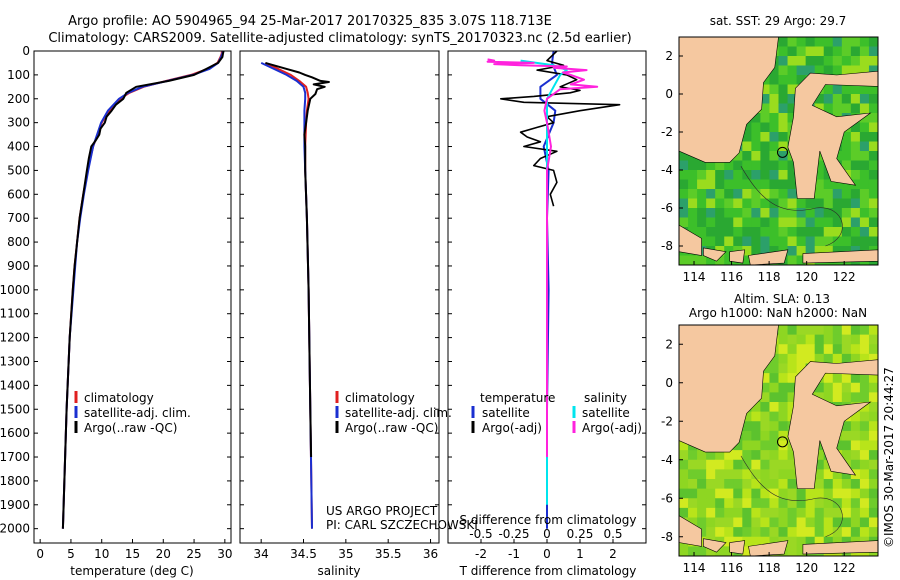 Image resolution: width=900 pixels, height=580 pixels. What do you see at coordinates (547, 534) in the screenshot?
I see `x2-tick-label: 0` at bounding box center [547, 534].